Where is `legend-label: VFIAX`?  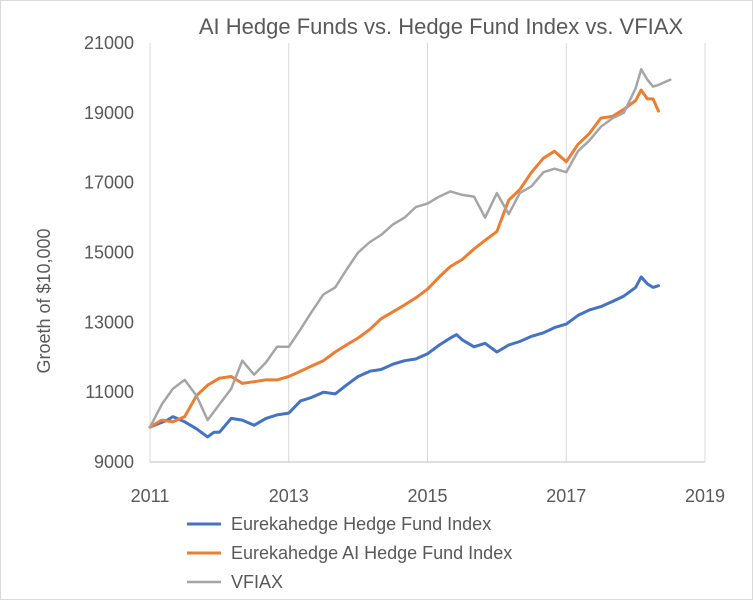
legend-label: VFIAX is located at coordinates (257, 582).